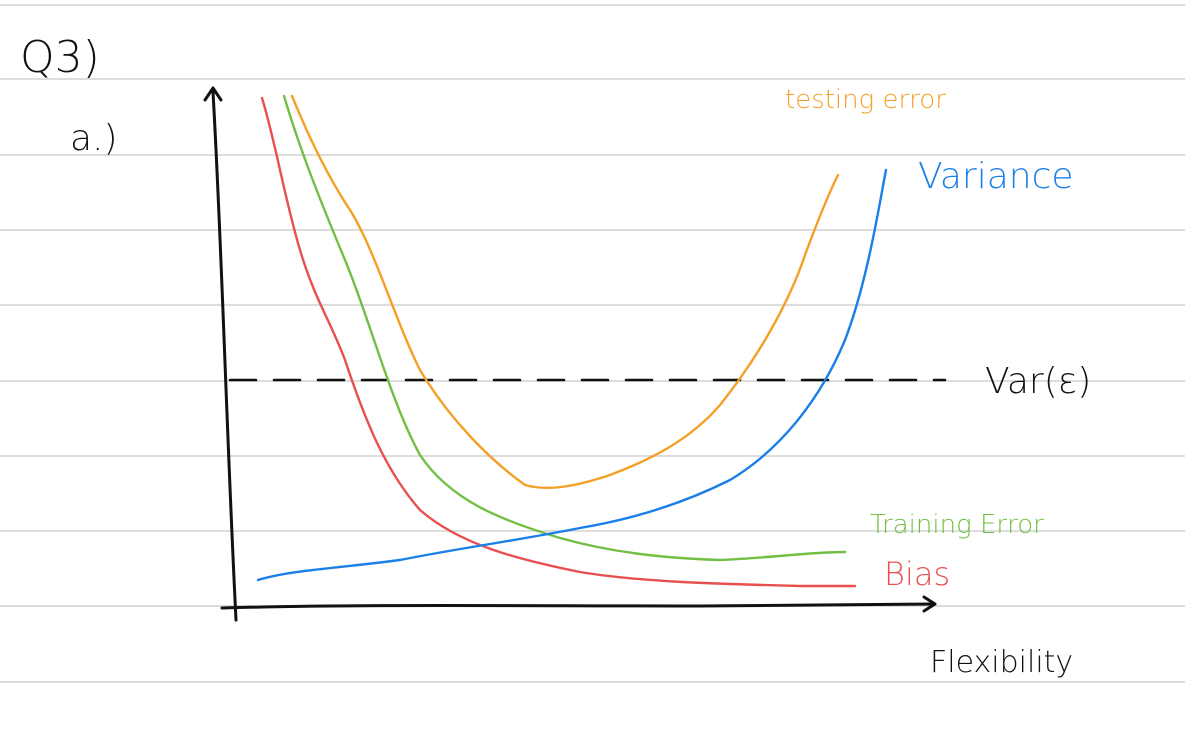 This screenshot has height=731, width=1185. Describe the element at coordinates (957, 525) in the screenshot. I see `training-error-label: Training Error` at that location.